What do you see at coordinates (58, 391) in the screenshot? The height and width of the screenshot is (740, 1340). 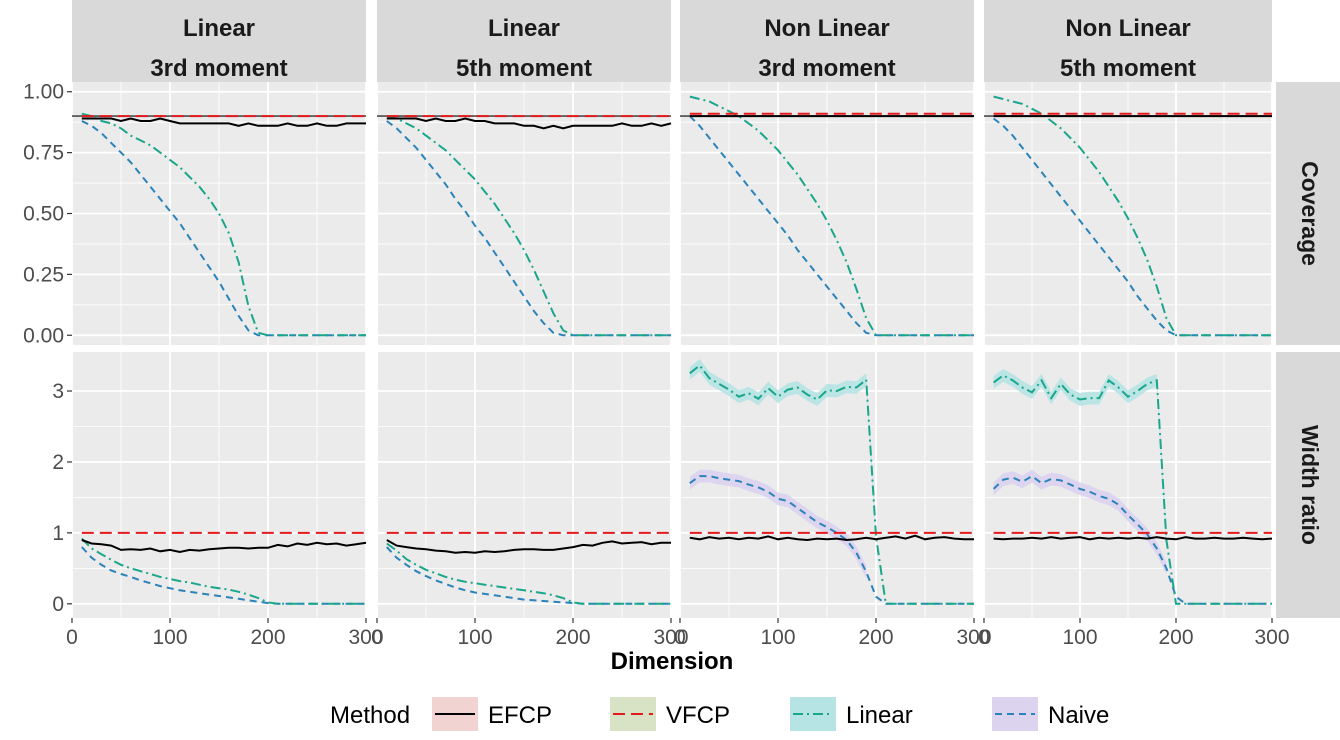 I see `y-tick-label: 3` at bounding box center [58, 391].